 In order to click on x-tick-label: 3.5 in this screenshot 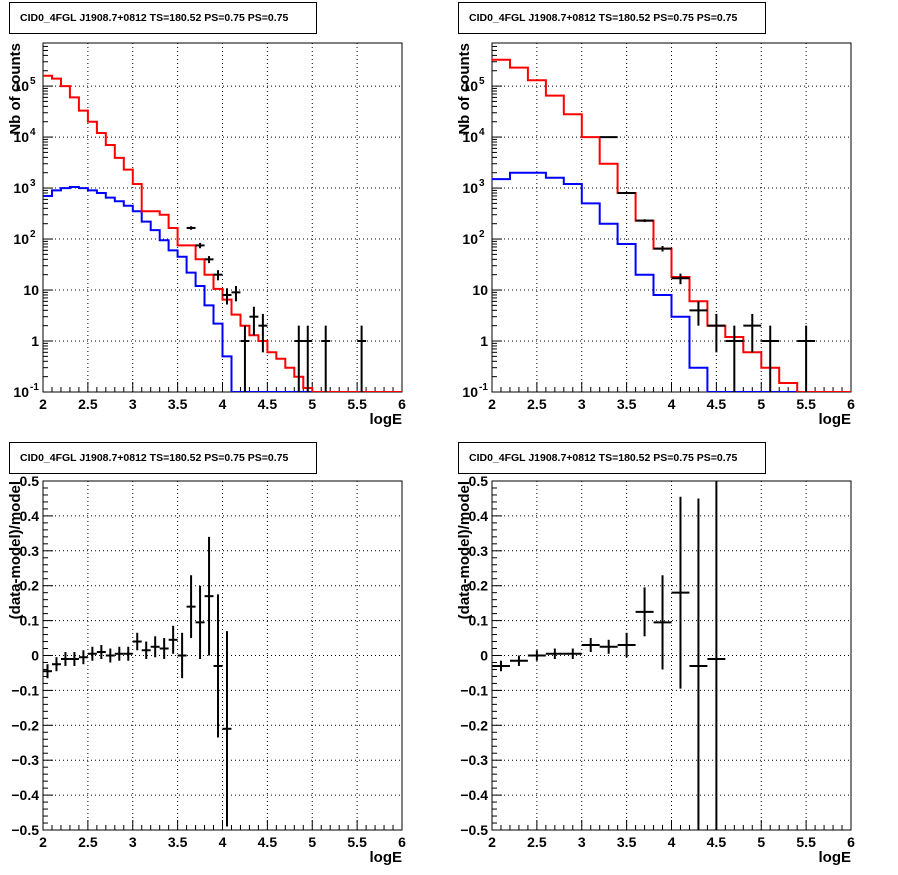, I will do `click(178, 842)`.